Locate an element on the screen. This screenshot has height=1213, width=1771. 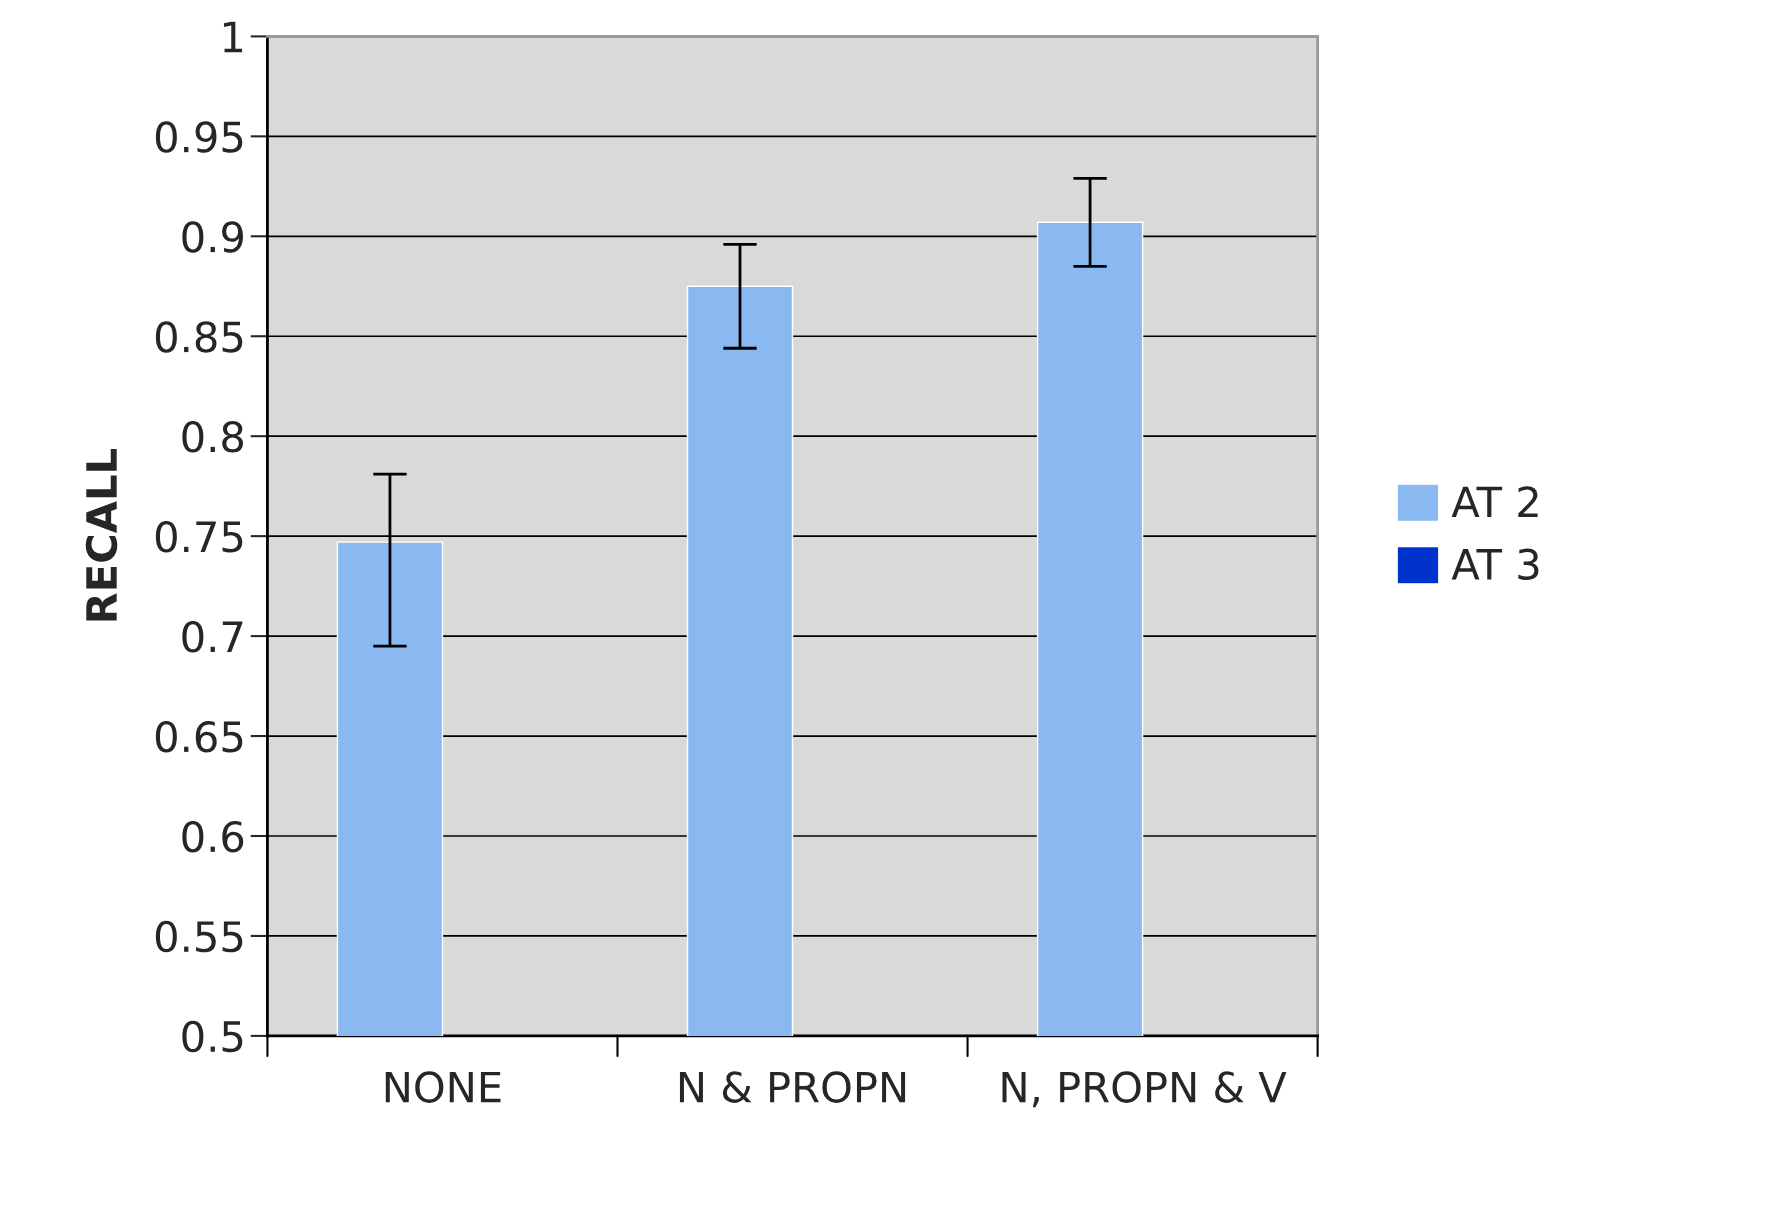
x-tick-label: N, PROPN & V is located at coordinates (1144, 1089).